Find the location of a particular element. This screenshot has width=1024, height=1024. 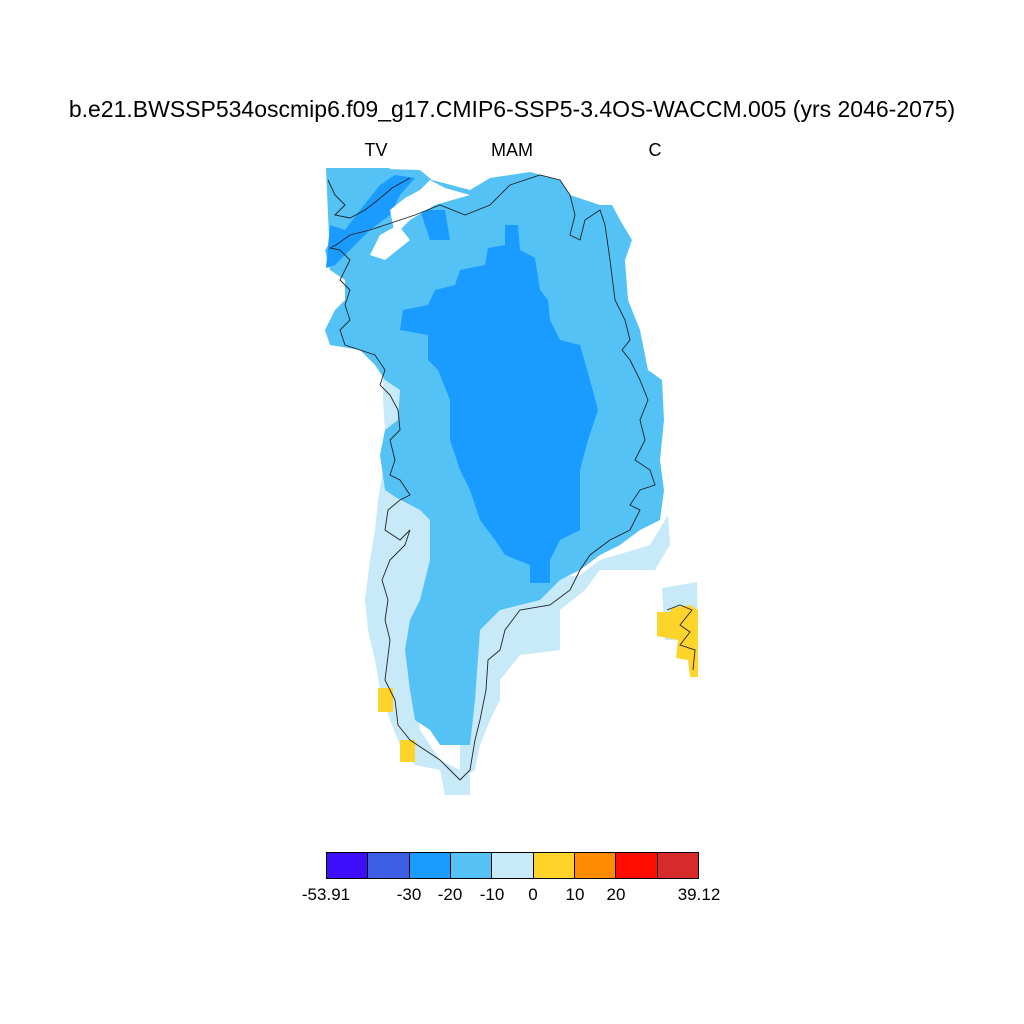

colorbar-label: -53.91 is located at coordinates (326, 894).